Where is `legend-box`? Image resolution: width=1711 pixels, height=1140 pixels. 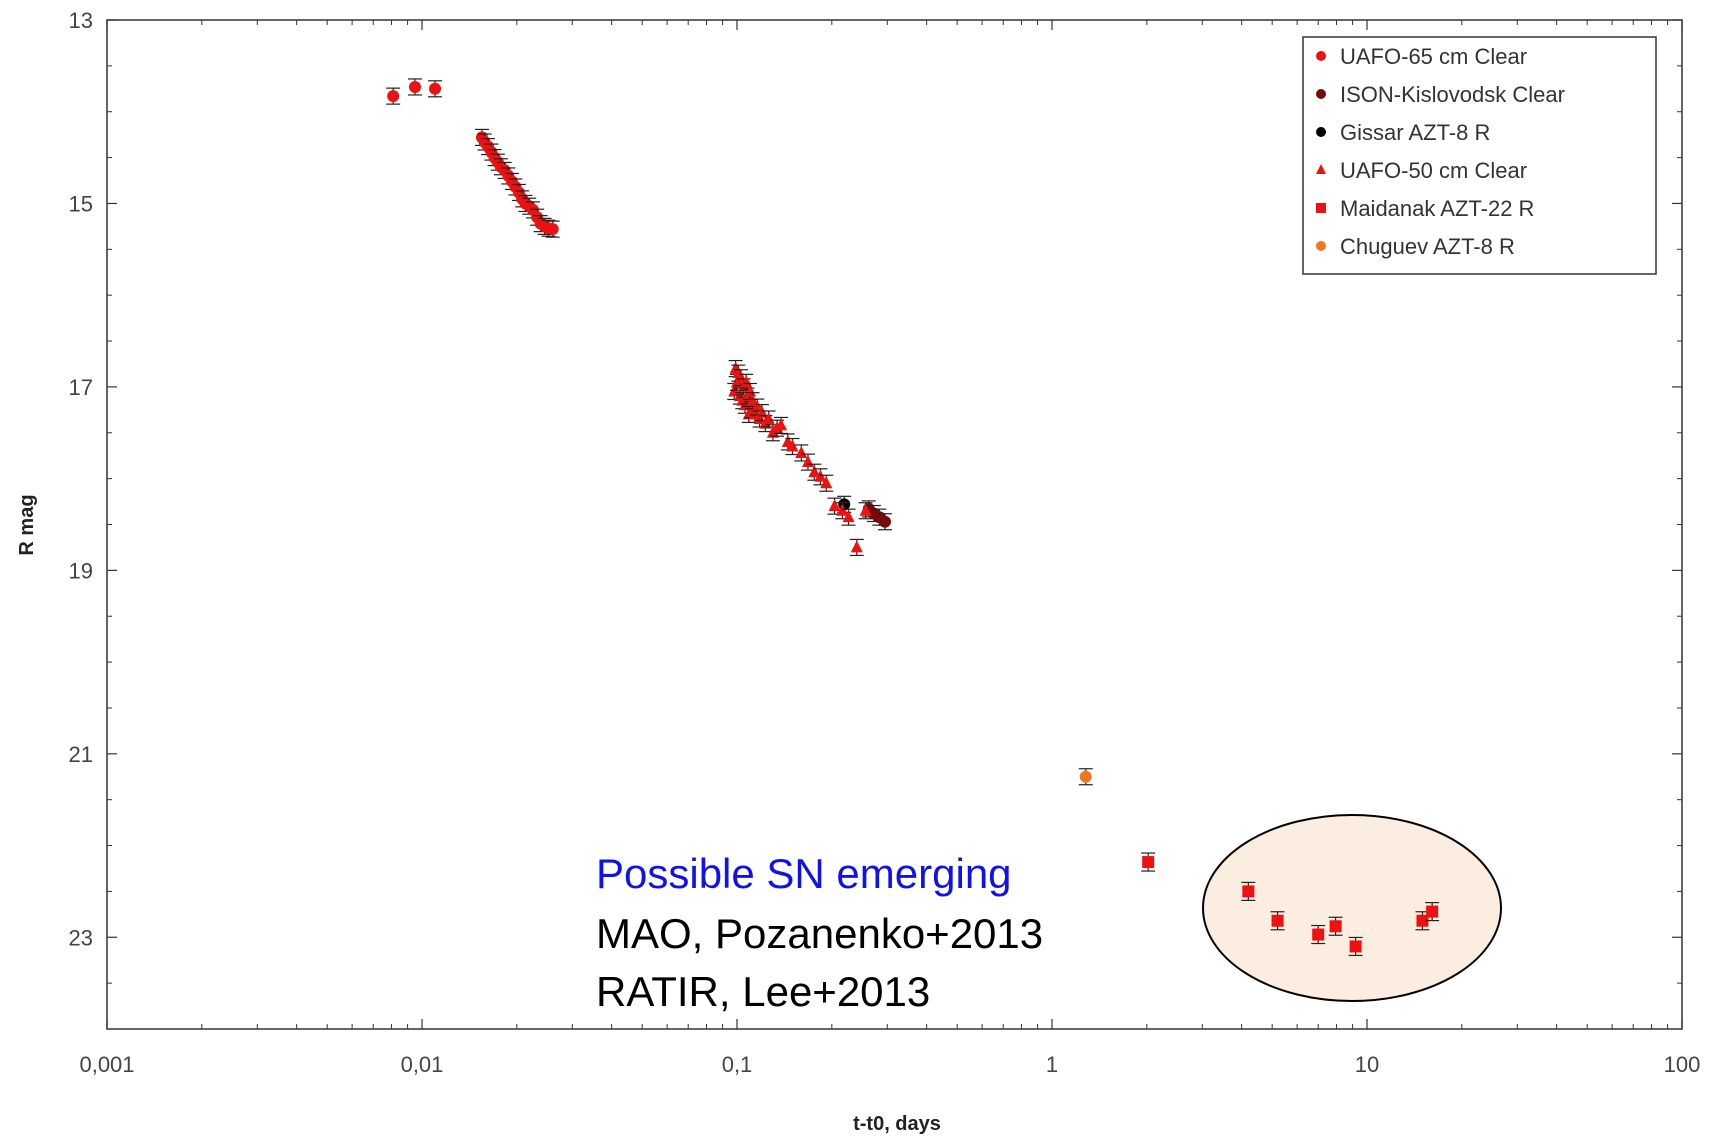 legend-box is located at coordinates (1479, 155).